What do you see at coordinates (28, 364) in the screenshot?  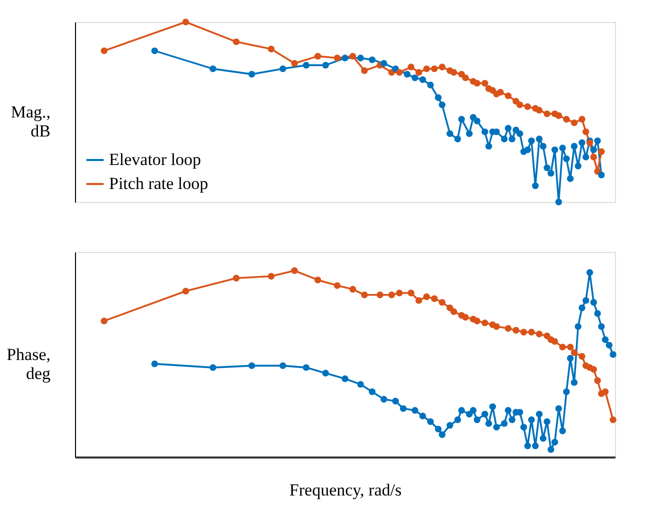 I see `y-axis-title: Phase, deg` at bounding box center [28, 364].